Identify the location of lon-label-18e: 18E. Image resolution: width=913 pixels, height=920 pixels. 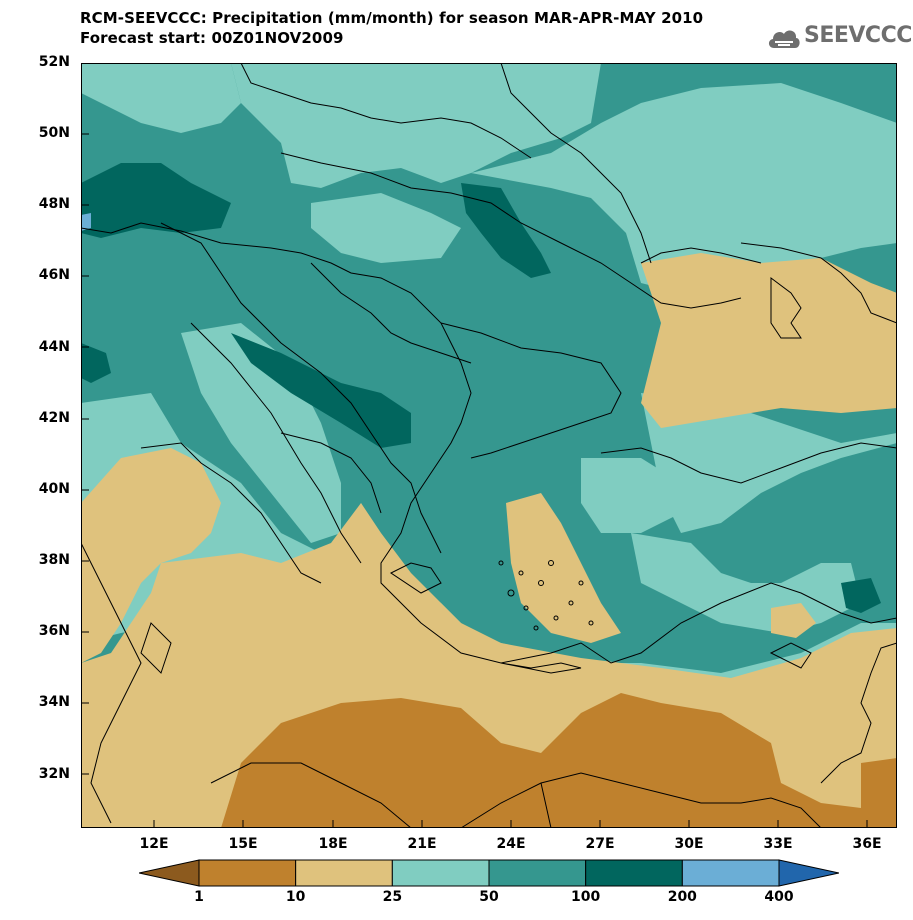
(333, 844).